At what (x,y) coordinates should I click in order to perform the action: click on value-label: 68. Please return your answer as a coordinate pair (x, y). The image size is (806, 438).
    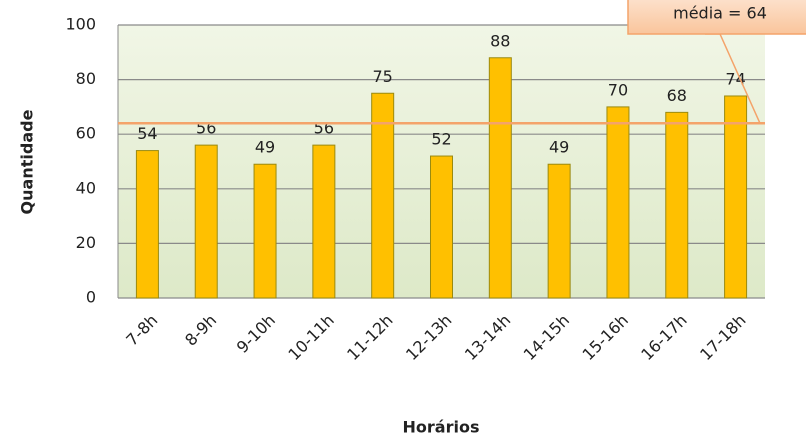
    Looking at the image, I should click on (677, 95).